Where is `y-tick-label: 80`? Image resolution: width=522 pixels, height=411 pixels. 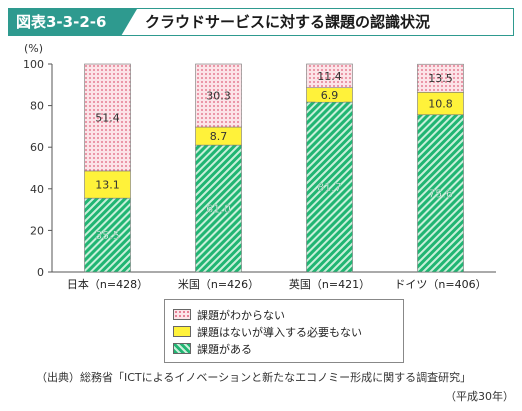 y-tick-label: 80 is located at coordinates (37, 106).